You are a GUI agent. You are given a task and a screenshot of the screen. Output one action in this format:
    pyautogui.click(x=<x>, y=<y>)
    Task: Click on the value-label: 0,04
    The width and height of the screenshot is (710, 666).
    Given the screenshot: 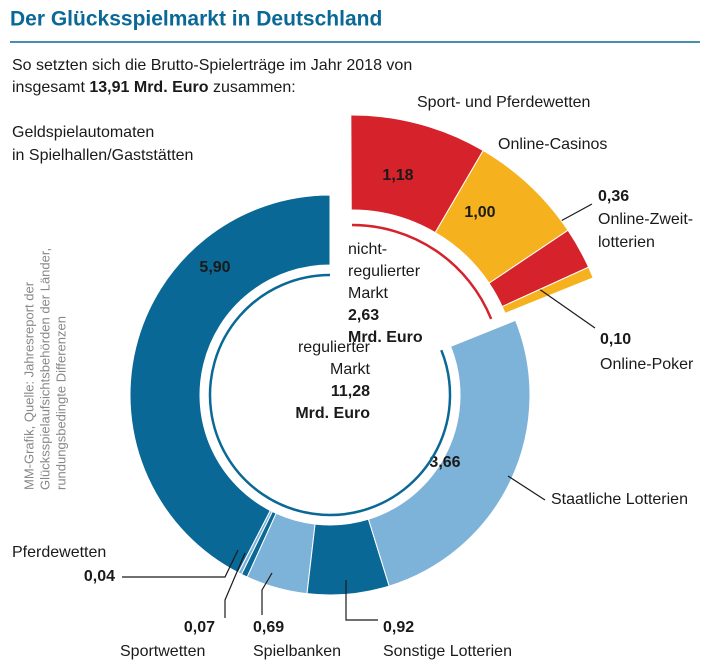 What is the action you would take?
    pyautogui.click(x=99, y=576)
    